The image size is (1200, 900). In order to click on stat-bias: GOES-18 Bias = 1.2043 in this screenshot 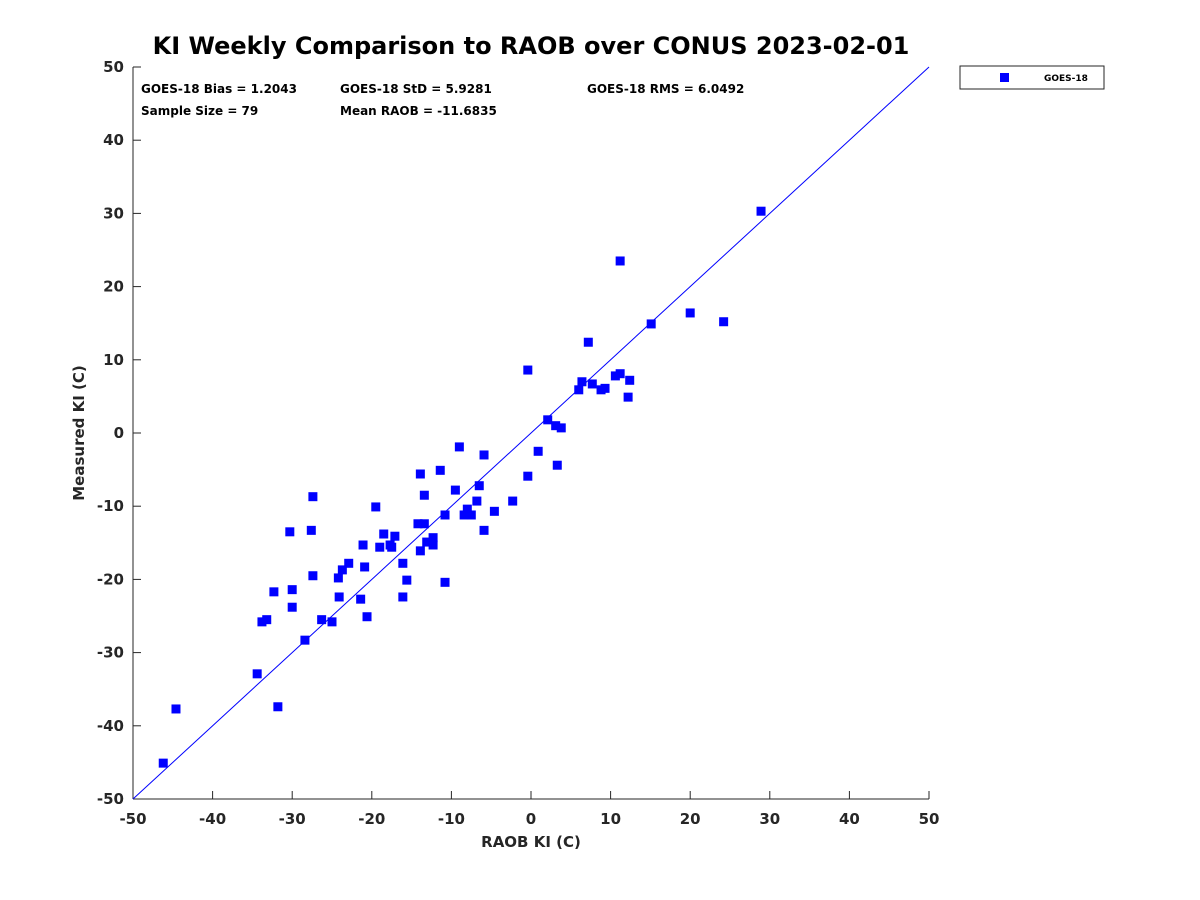, I will do `click(219, 89)`.